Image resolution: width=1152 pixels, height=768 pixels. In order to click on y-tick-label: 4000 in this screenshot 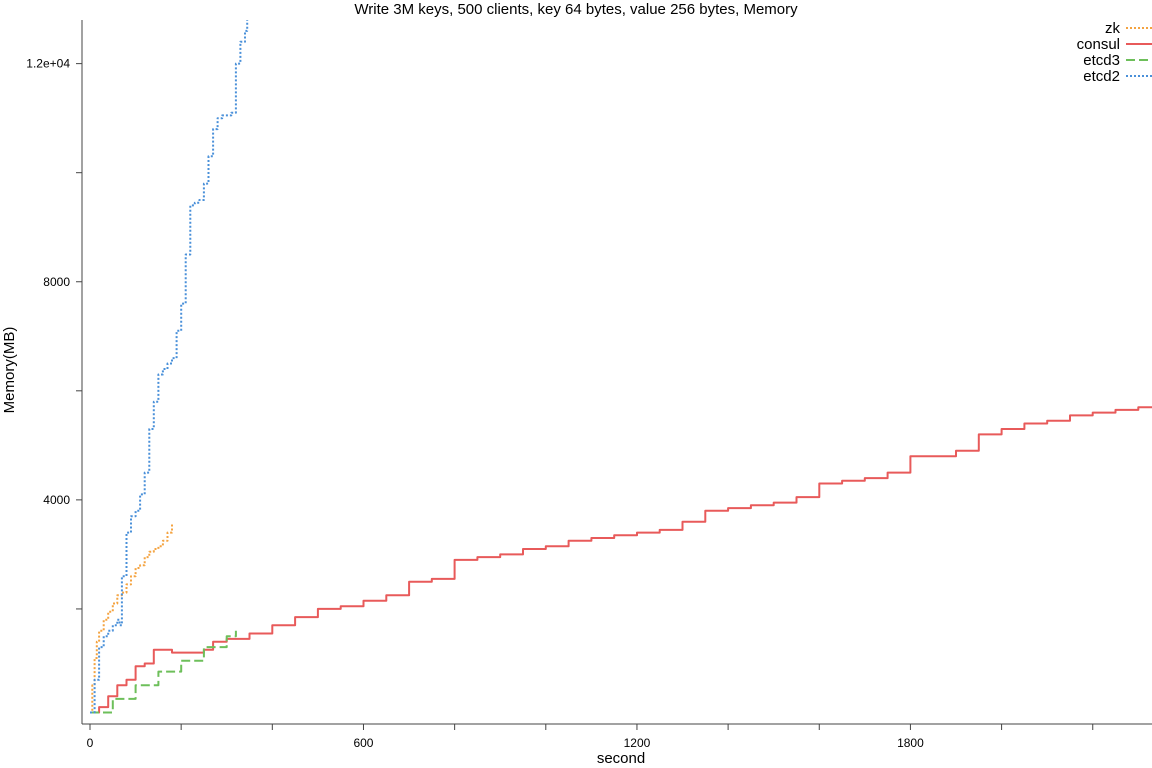, I will do `click(56, 500)`.